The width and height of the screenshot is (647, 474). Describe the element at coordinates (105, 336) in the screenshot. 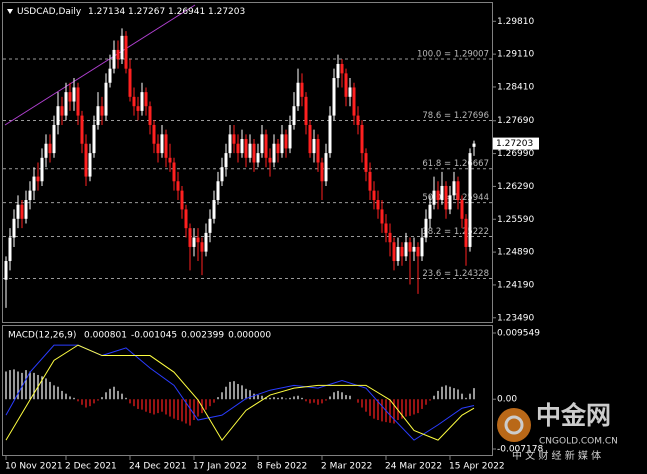

I see `macd-value: 0.000801` at that location.